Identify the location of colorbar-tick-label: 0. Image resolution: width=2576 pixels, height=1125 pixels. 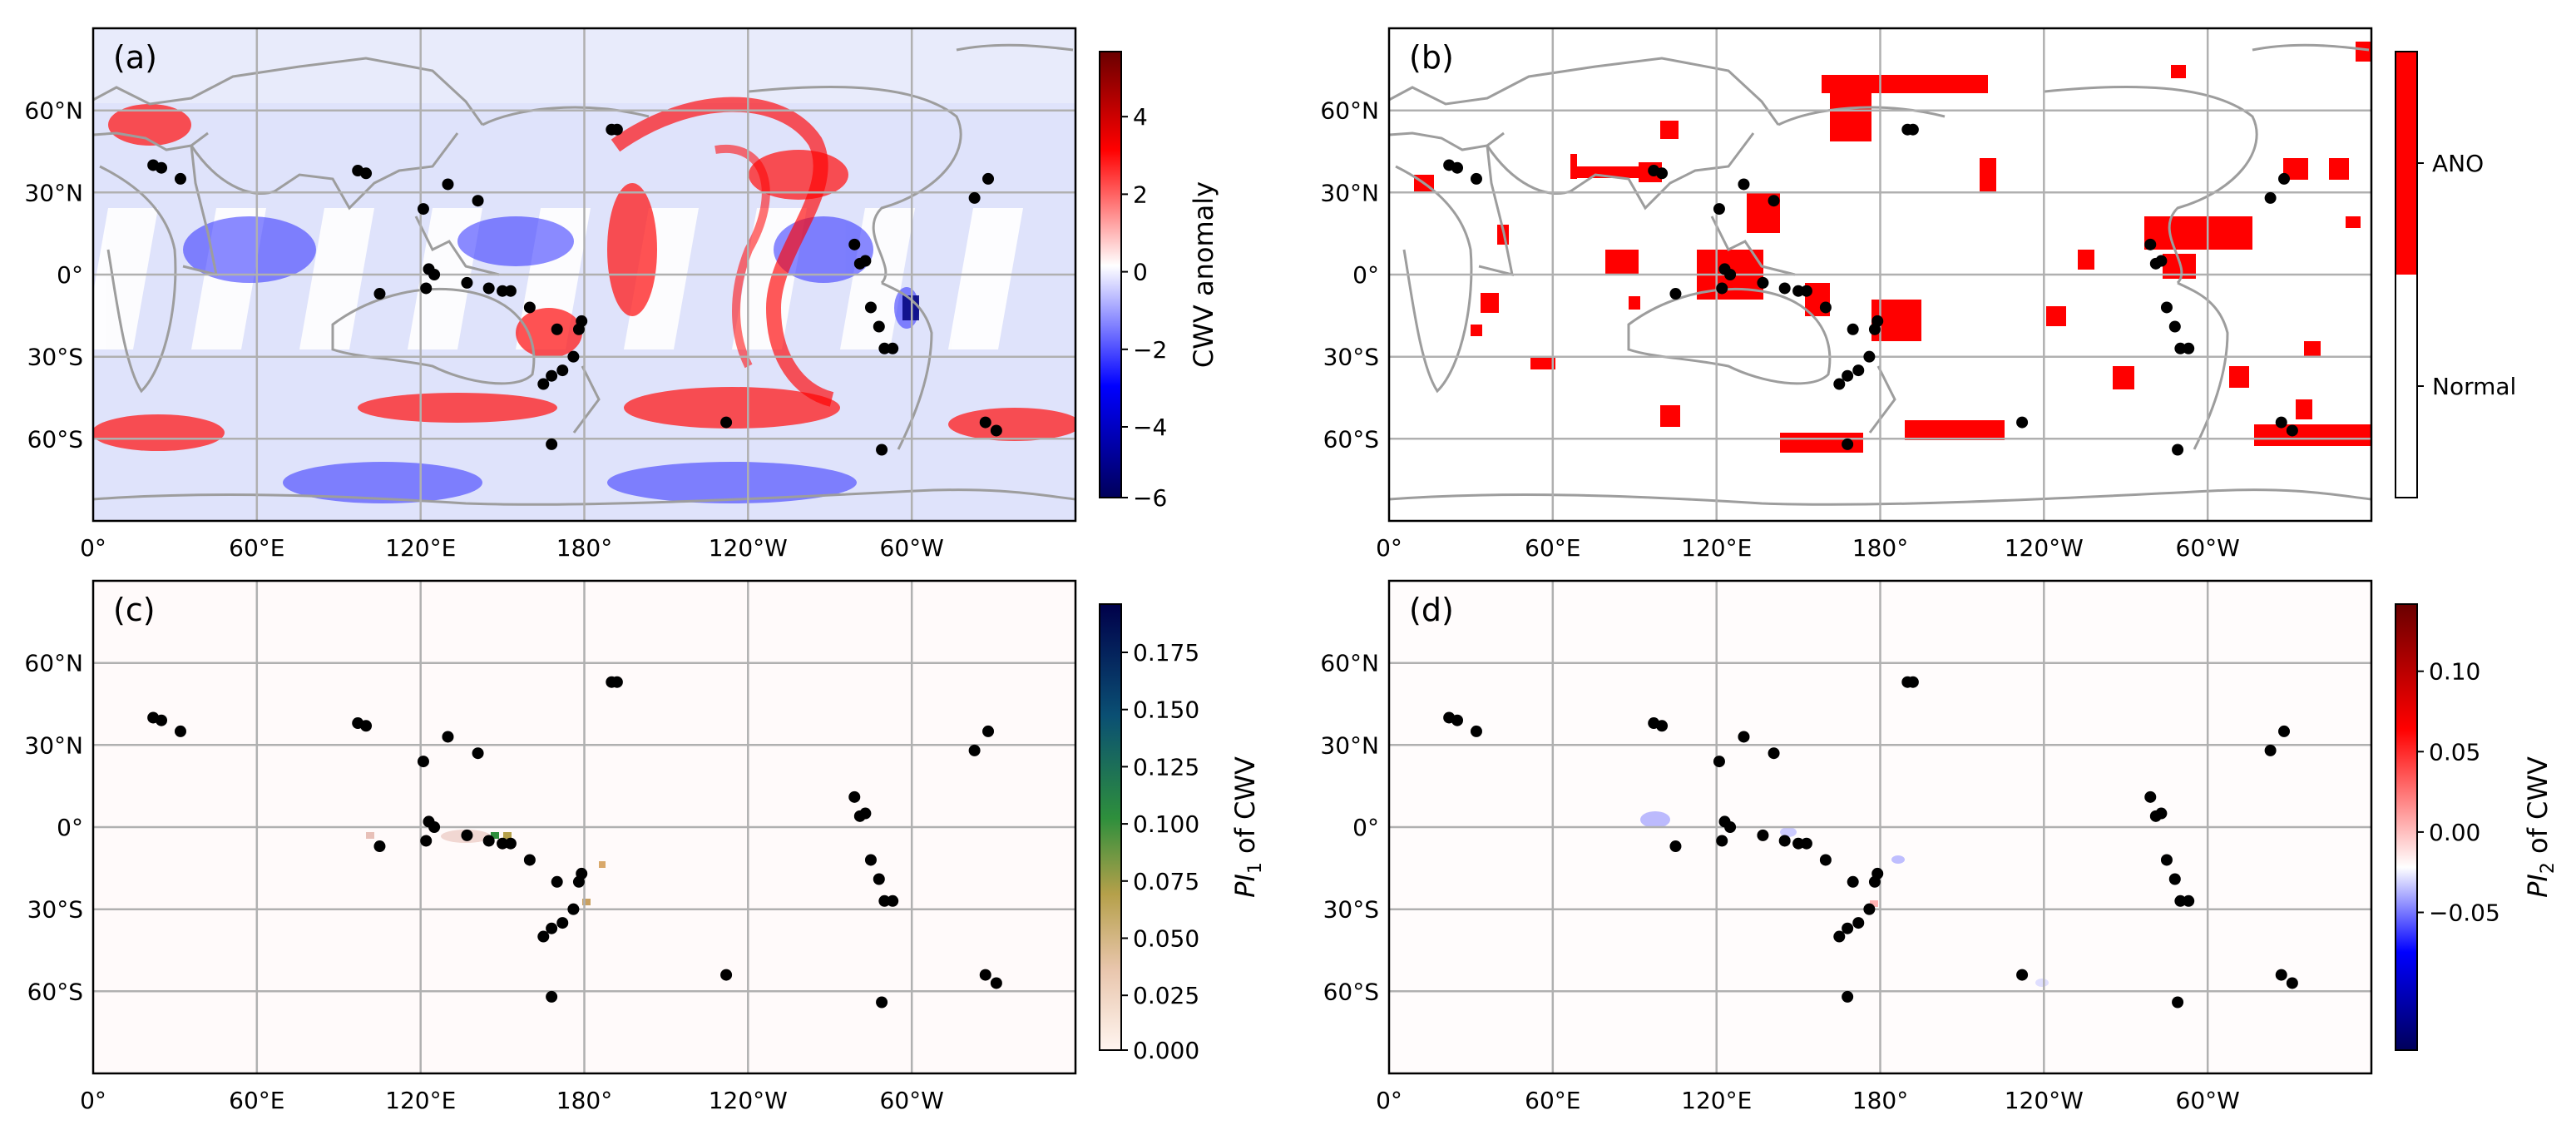
(1140, 272).